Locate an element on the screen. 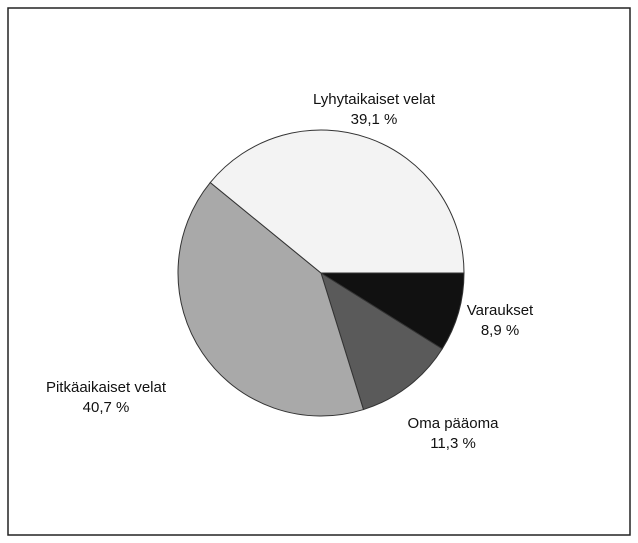  slice-label: Oma pääoma is located at coordinates (454, 423).